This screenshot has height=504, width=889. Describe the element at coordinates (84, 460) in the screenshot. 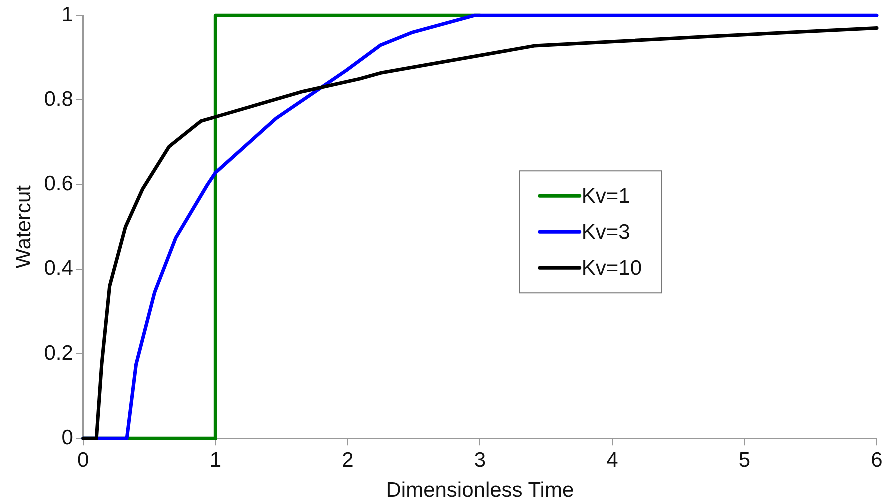

I see `x-tick-label: 0` at that location.